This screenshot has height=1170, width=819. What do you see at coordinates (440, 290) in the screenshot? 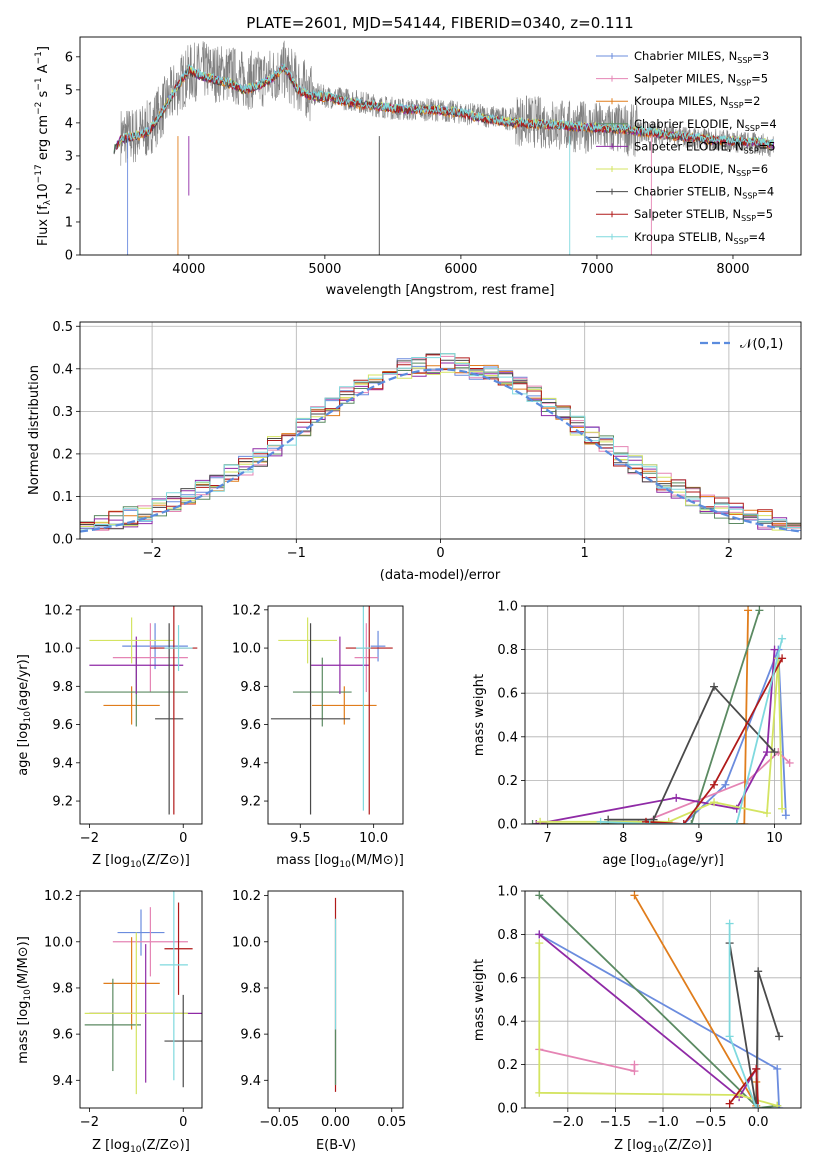
I see `spectrum-x-label: wavelength [Angstrom, rest frame]` at bounding box center [440, 290].